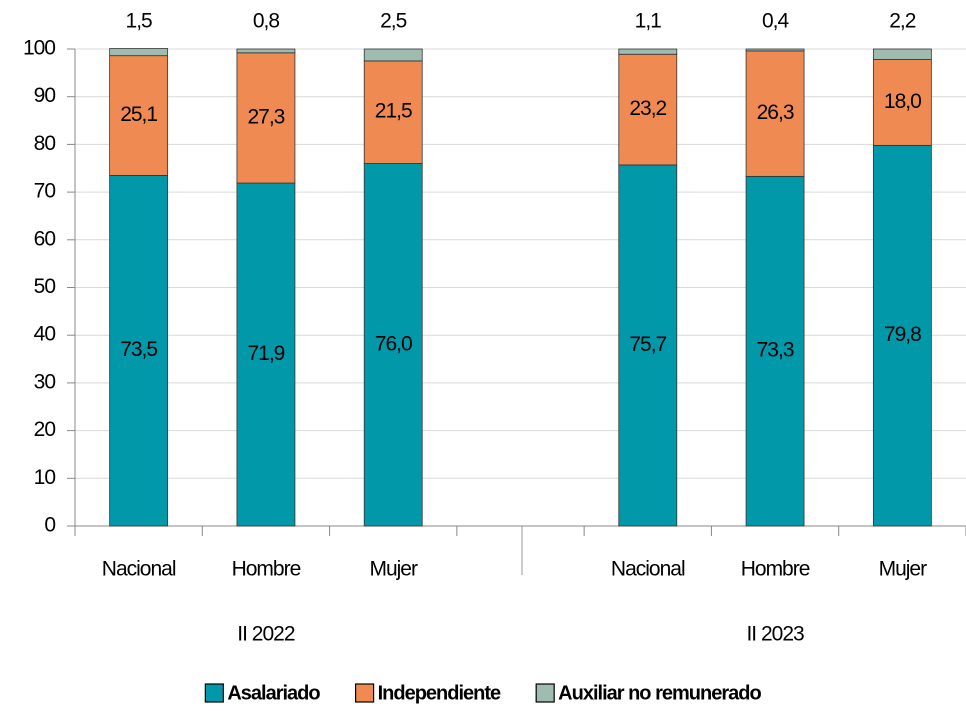 The width and height of the screenshot is (966, 711). Describe the element at coordinates (45, 95) in the screenshot. I see `y-tick-label: 90` at that location.